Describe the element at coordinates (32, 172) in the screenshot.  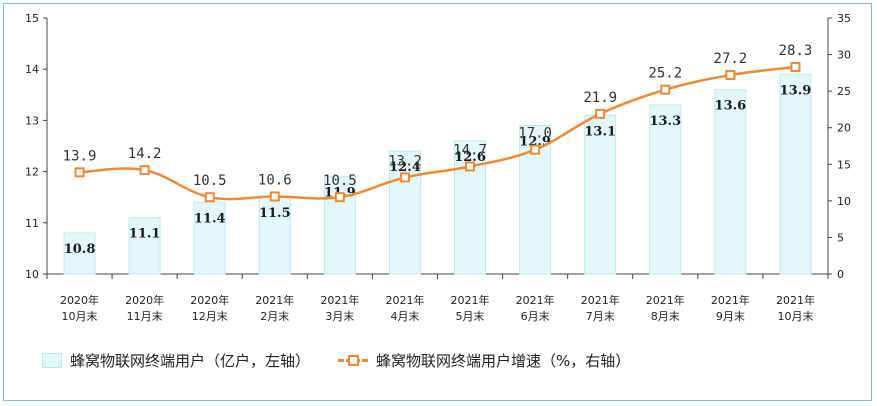
I see `left-tick-label: 12` at that location.